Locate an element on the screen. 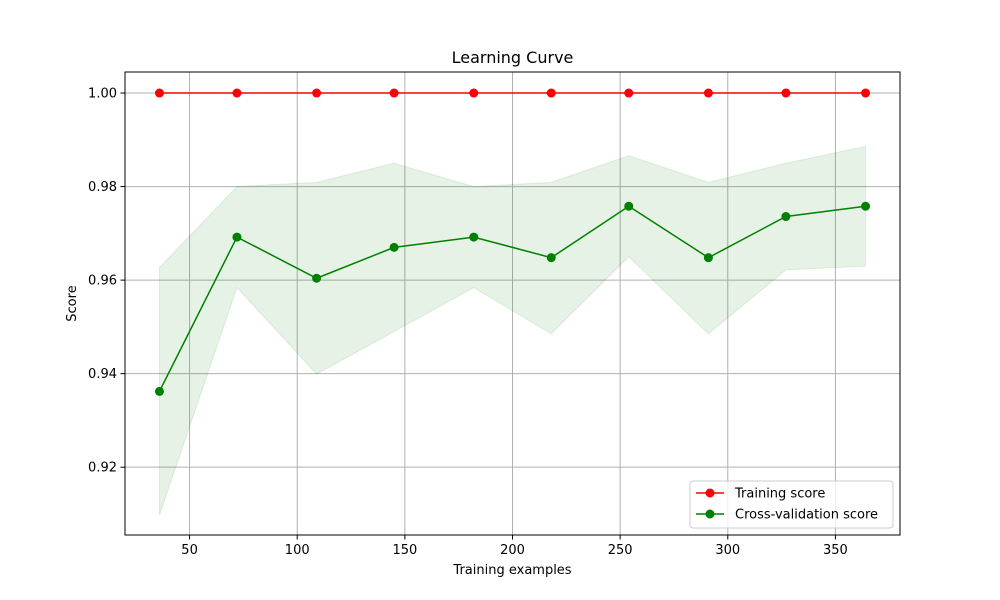  y-tick-label: 0.94 is located at coordinates (102, 374).